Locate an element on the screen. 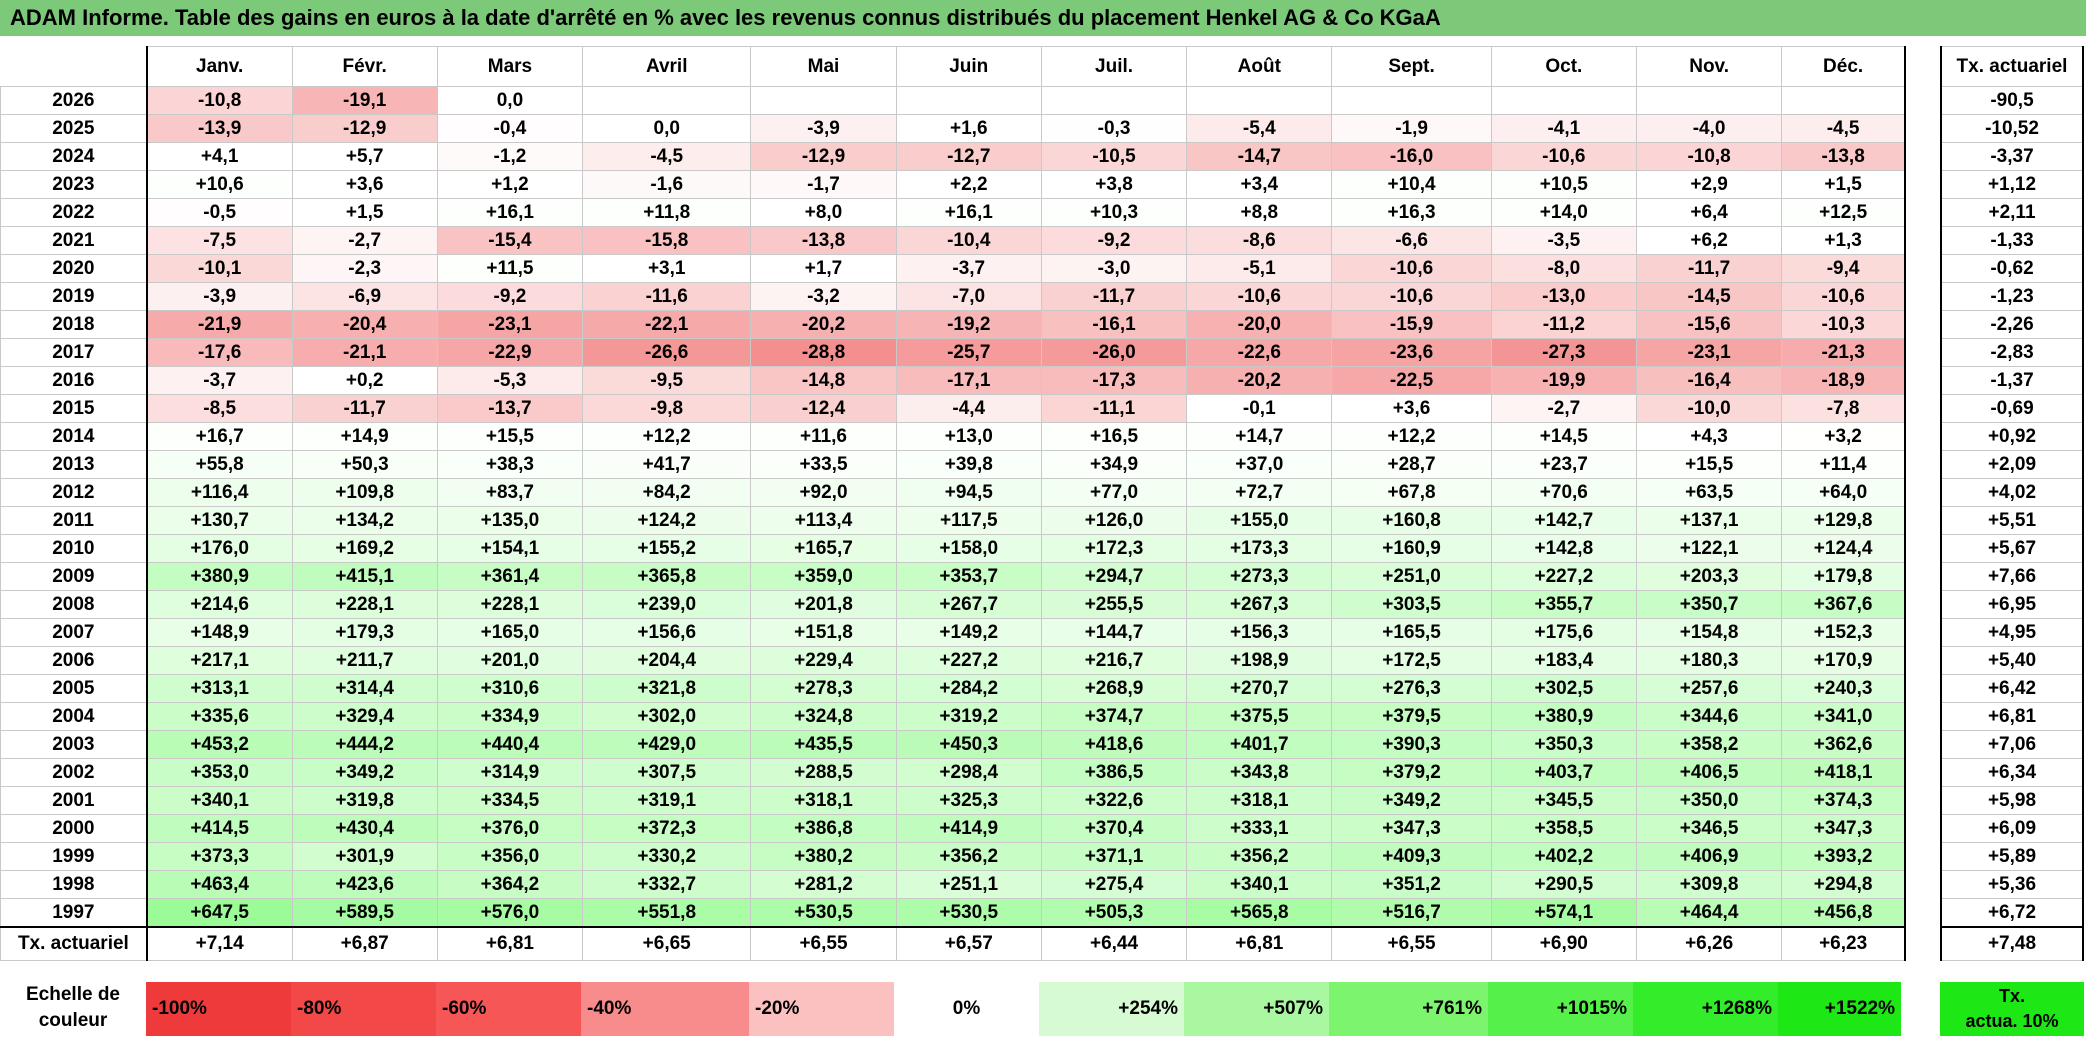  actuarial-row: +2,11 is located at coordinates (2012, 212).